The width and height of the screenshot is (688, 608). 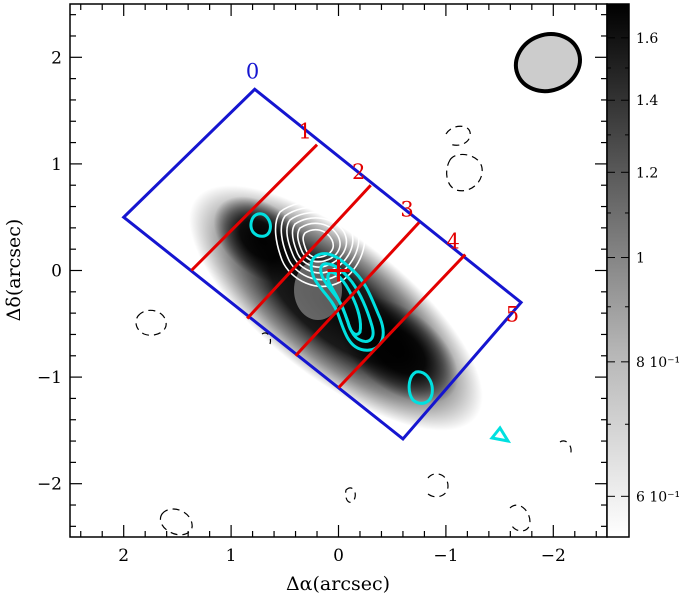 I want to click on reference-cross, so click(x=338, y=270).